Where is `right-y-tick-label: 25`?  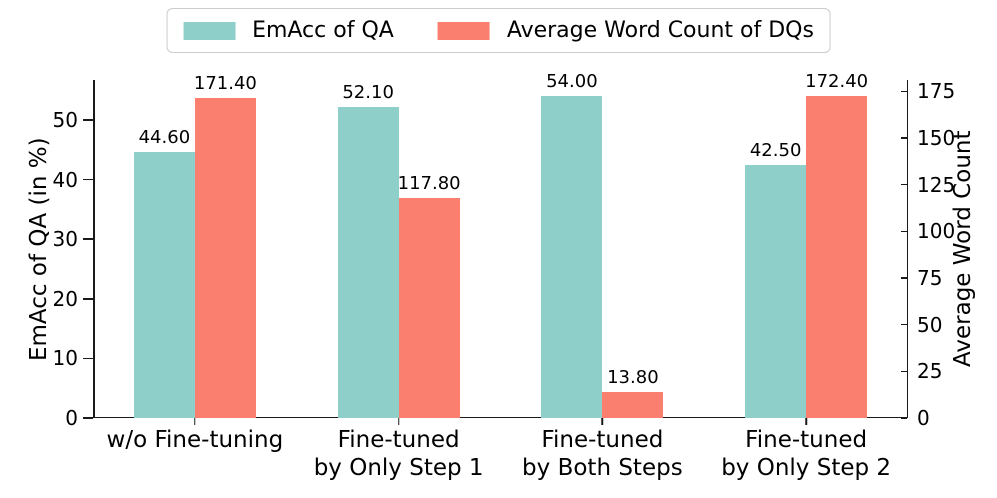
right-y-tick-label: 25 is located at coordinates (930, 371).